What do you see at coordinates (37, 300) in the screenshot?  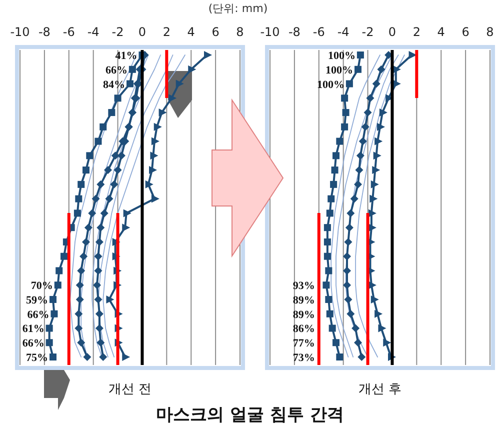 I see `annotation: 59%` at bounding box center [37, 300].